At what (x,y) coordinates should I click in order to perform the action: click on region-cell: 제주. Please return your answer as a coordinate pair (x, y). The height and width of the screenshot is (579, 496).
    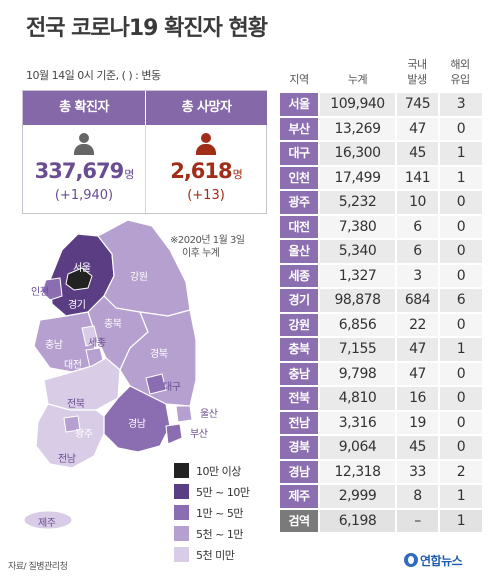
    Looking at the image, I should click on (299, 496).